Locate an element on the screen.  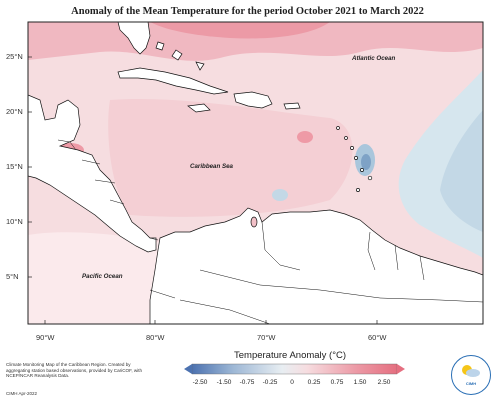
border-costa-rica is located at coordinates (117, 202).